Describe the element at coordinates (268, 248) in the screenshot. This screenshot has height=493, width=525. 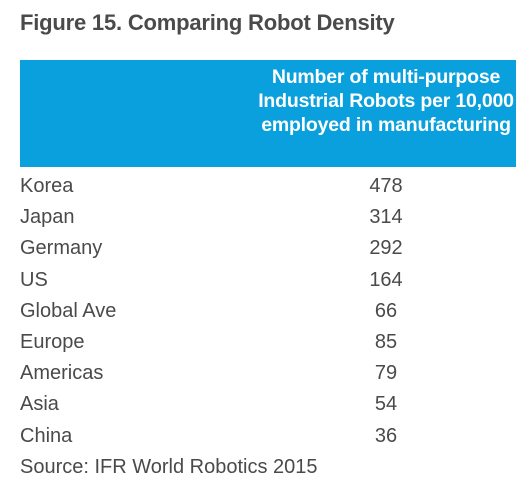
I see `table-row: Germany 292` at that location.